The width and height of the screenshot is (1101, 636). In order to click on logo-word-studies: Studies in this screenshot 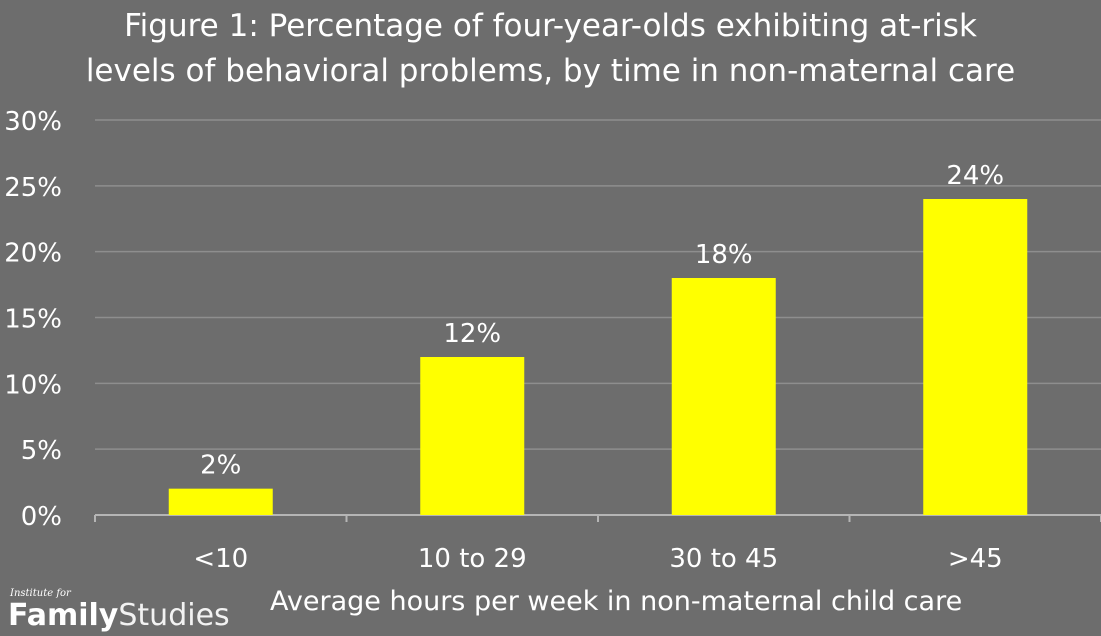, I will do `click(174, 615)`.